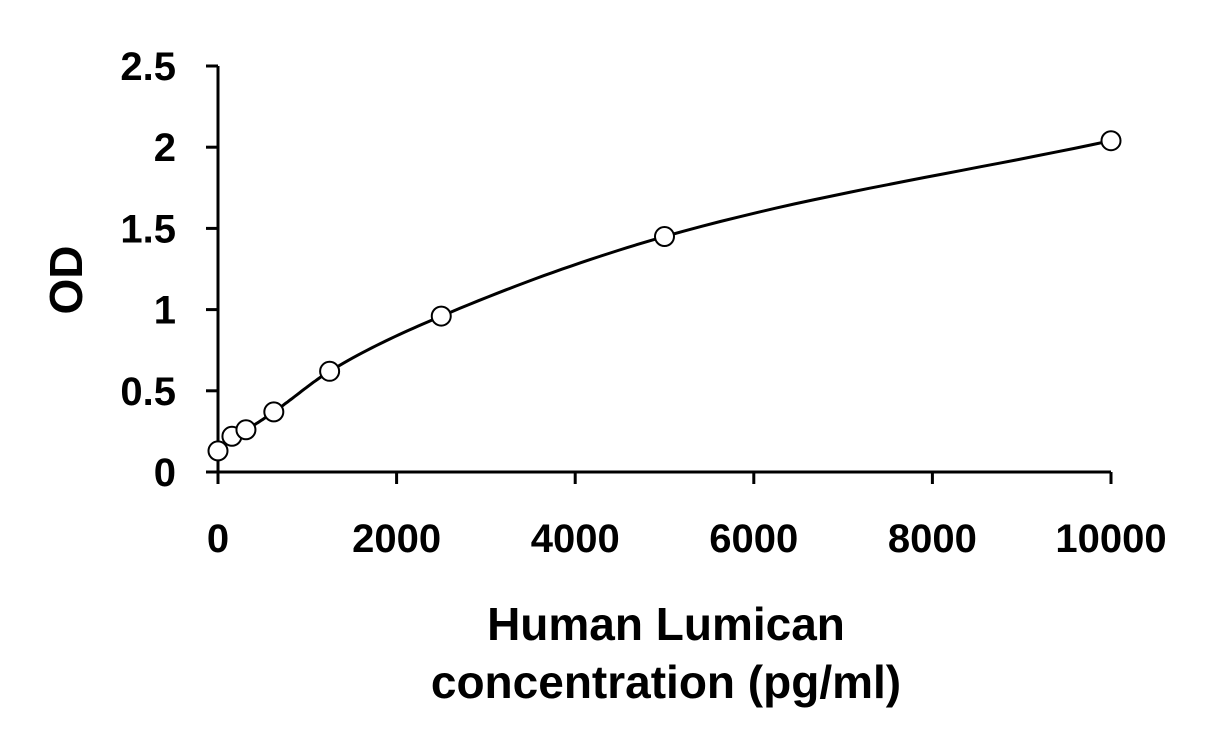 The height and width of the screenshot is (745, 1231). Describe the element at coordinates (165, 473) in the screenshot. I see `y-tick-label: 0` at that location.